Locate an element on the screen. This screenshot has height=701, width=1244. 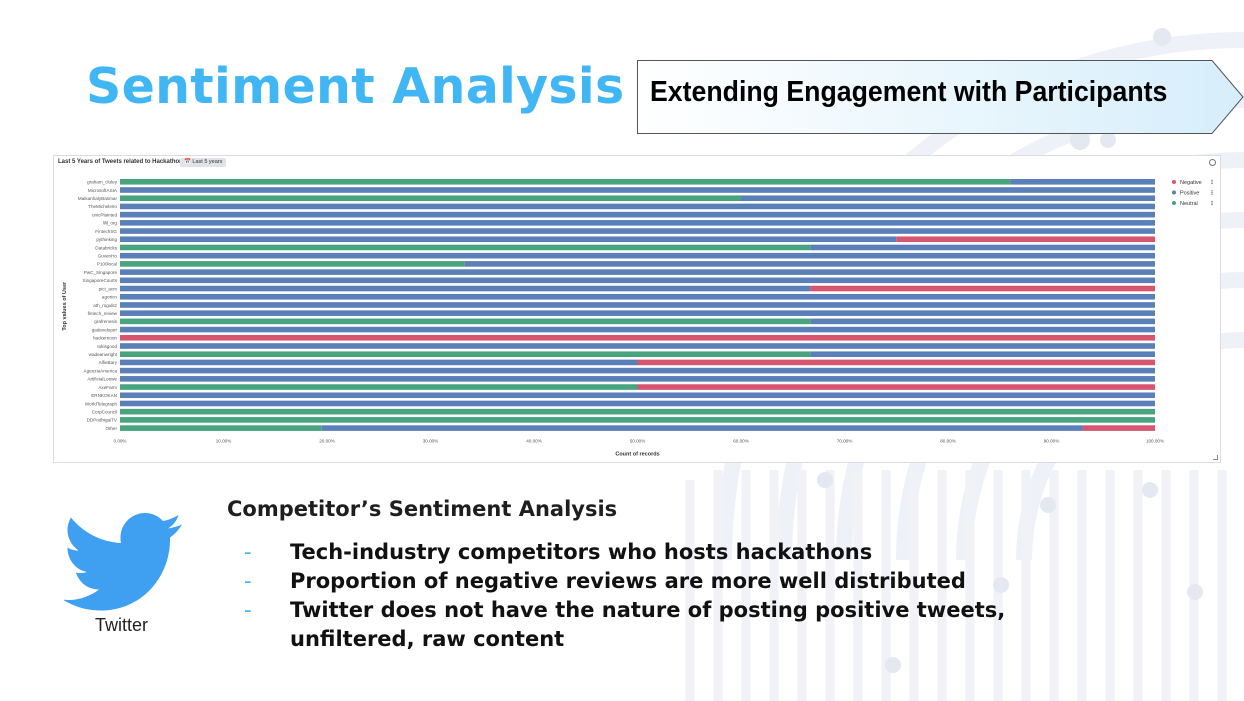
slide-subtitle: Extending Engagement with Participants is located at coordinates (909, 92).